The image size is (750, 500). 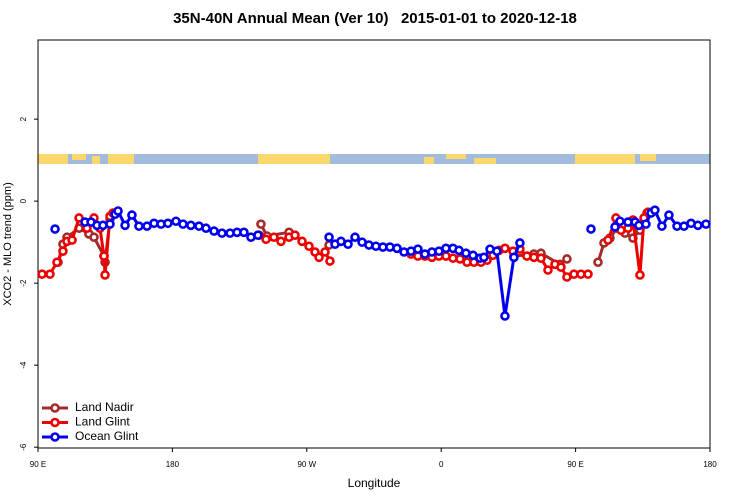 I want to click on y-tick-label: -2, so click(x=23, y=283).